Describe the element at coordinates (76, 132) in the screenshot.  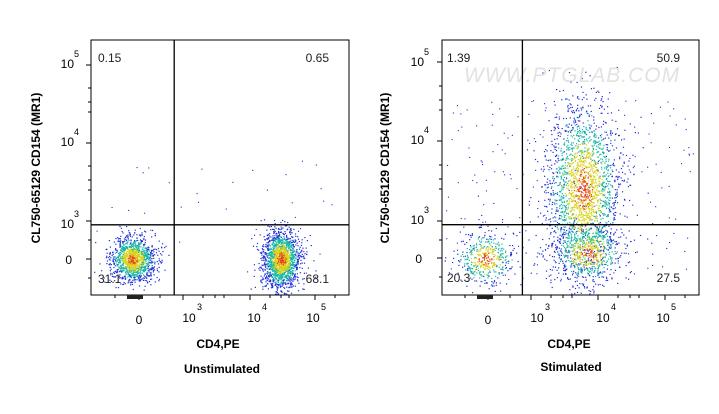
I see `y-tick-exponent: 4` at that location.